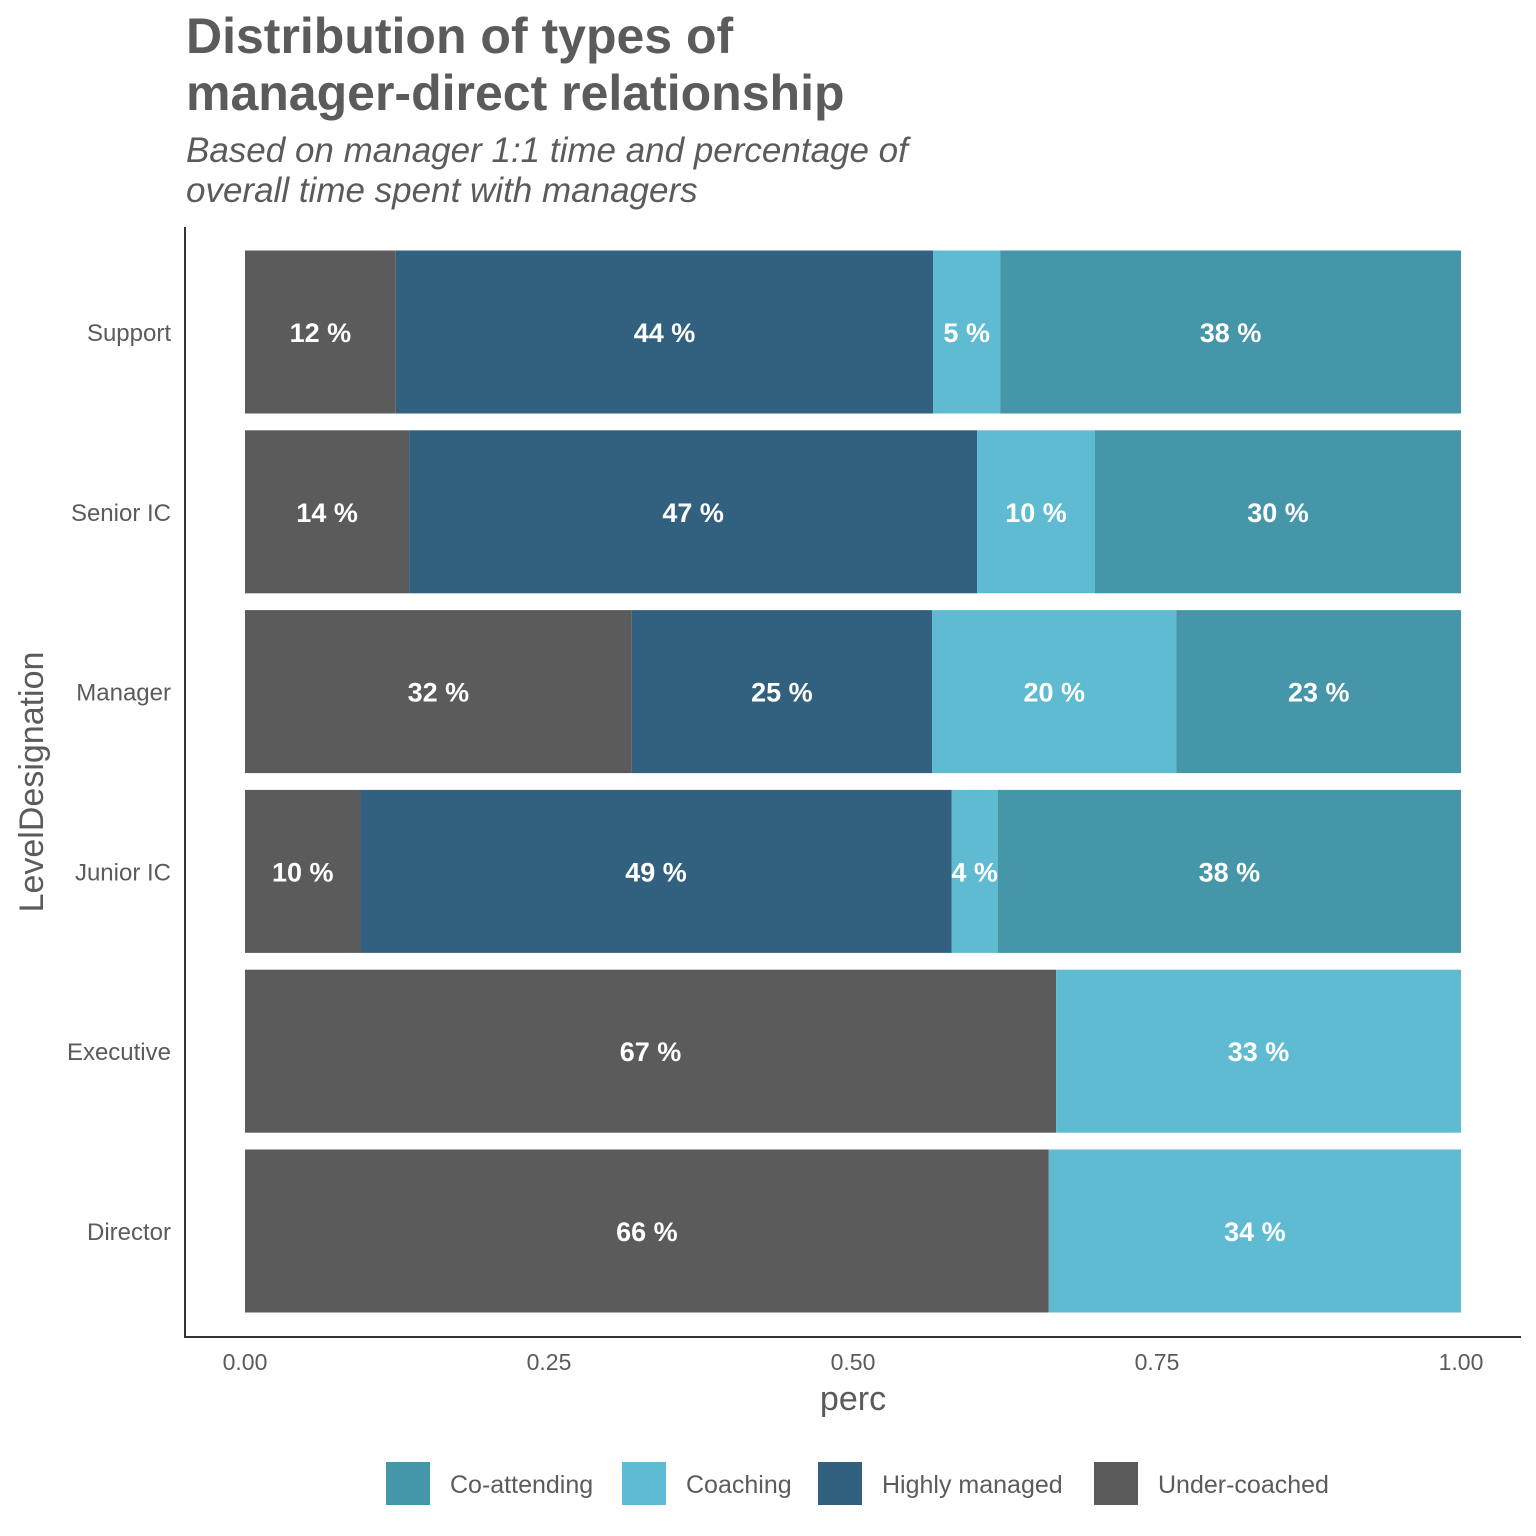  What do you see at coordinates (32, 782) in the screenshot?
I see `y-axis-title: LevelDesignation` at bounding box center [32, 782].